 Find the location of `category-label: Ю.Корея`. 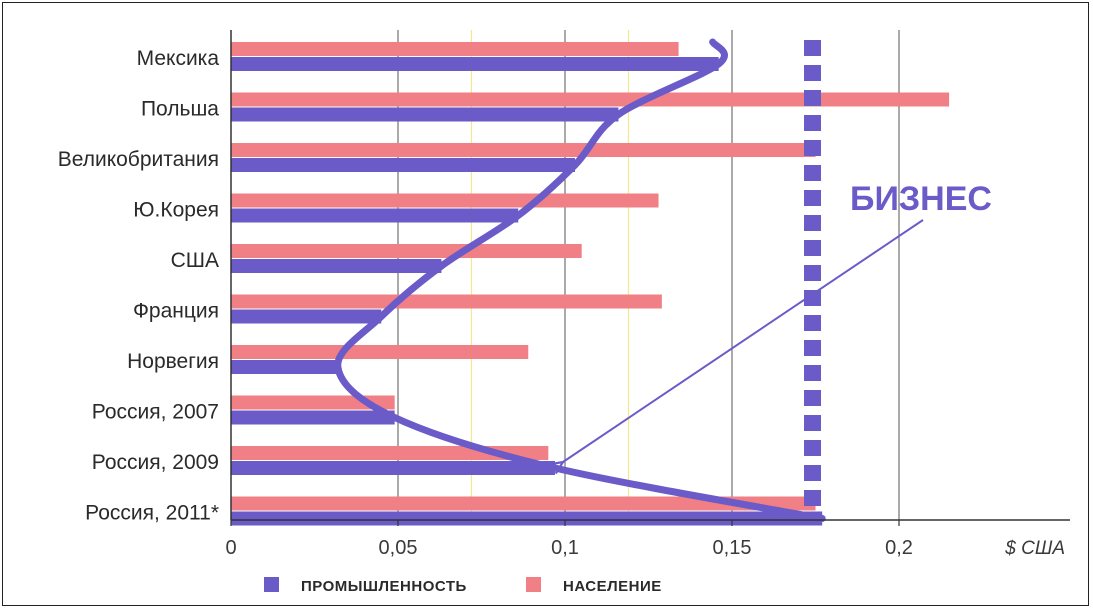

category-label: Ю.Корея is located at coordinates (176, 210).